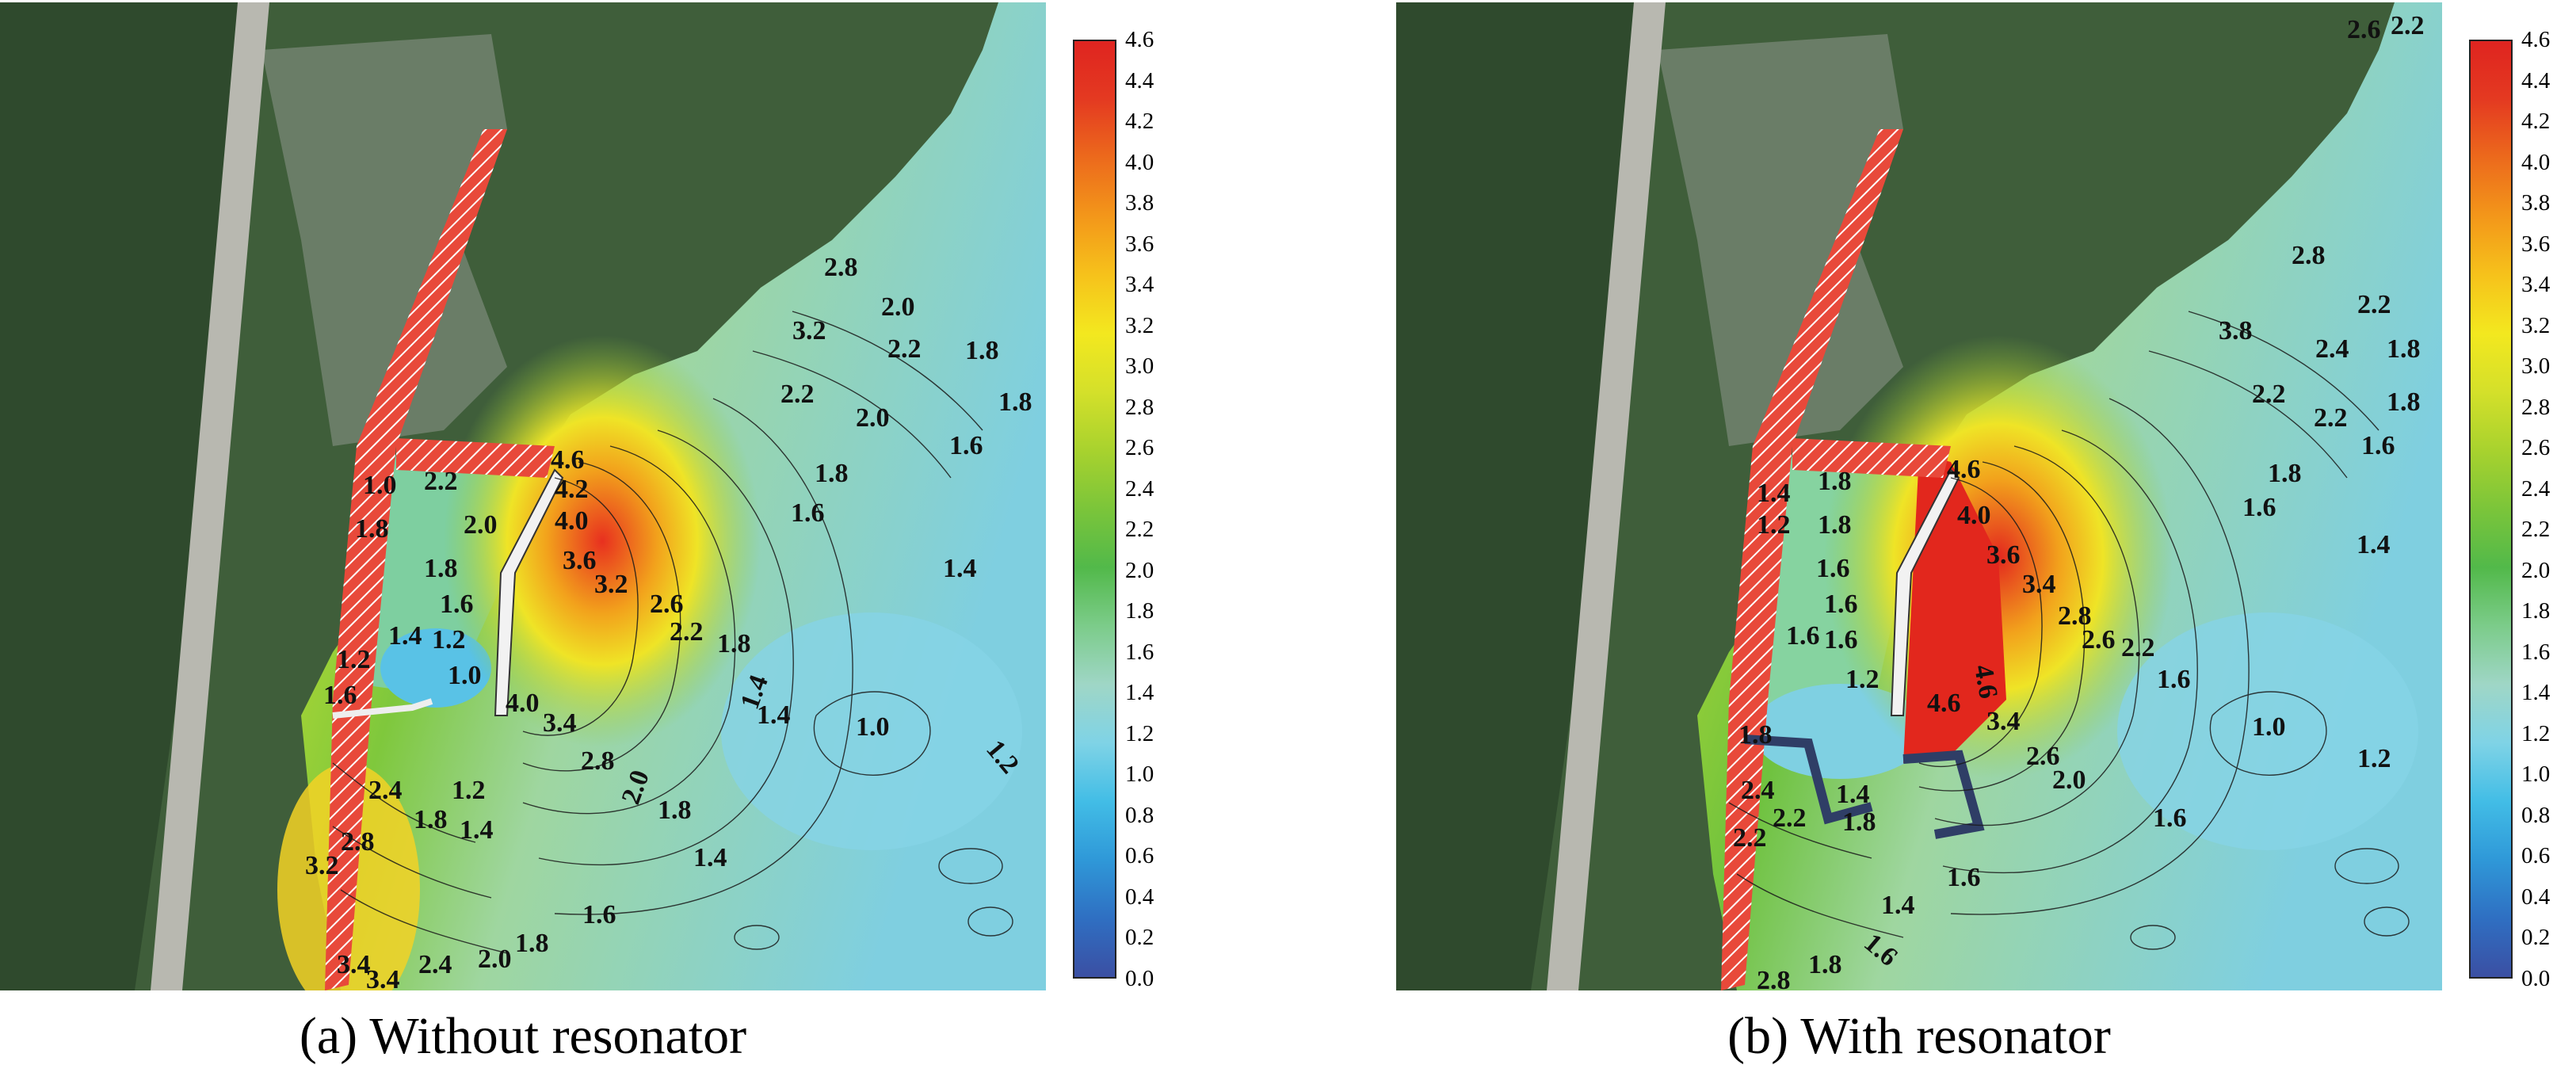  Describe the element at coordinates (602, 541) in the screenshot. I see `hot-zone` at that location.